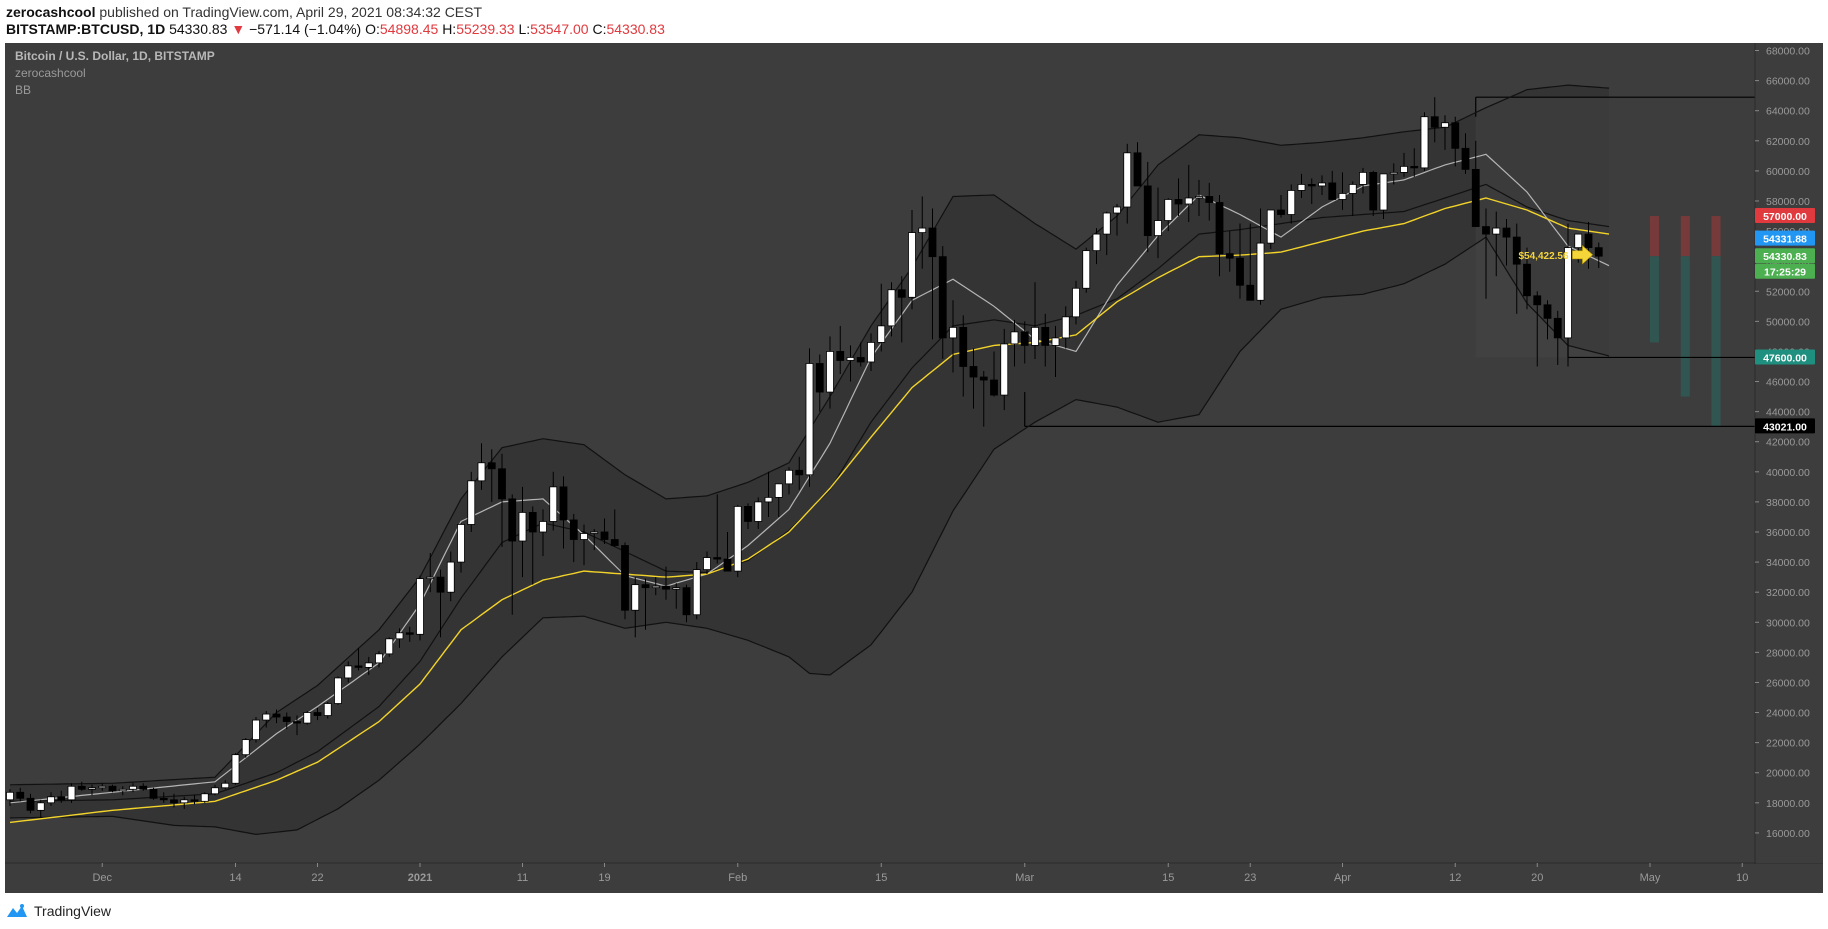 The image size is (1828, 929). I want to click on footer: TradingView, so click(58, 911).